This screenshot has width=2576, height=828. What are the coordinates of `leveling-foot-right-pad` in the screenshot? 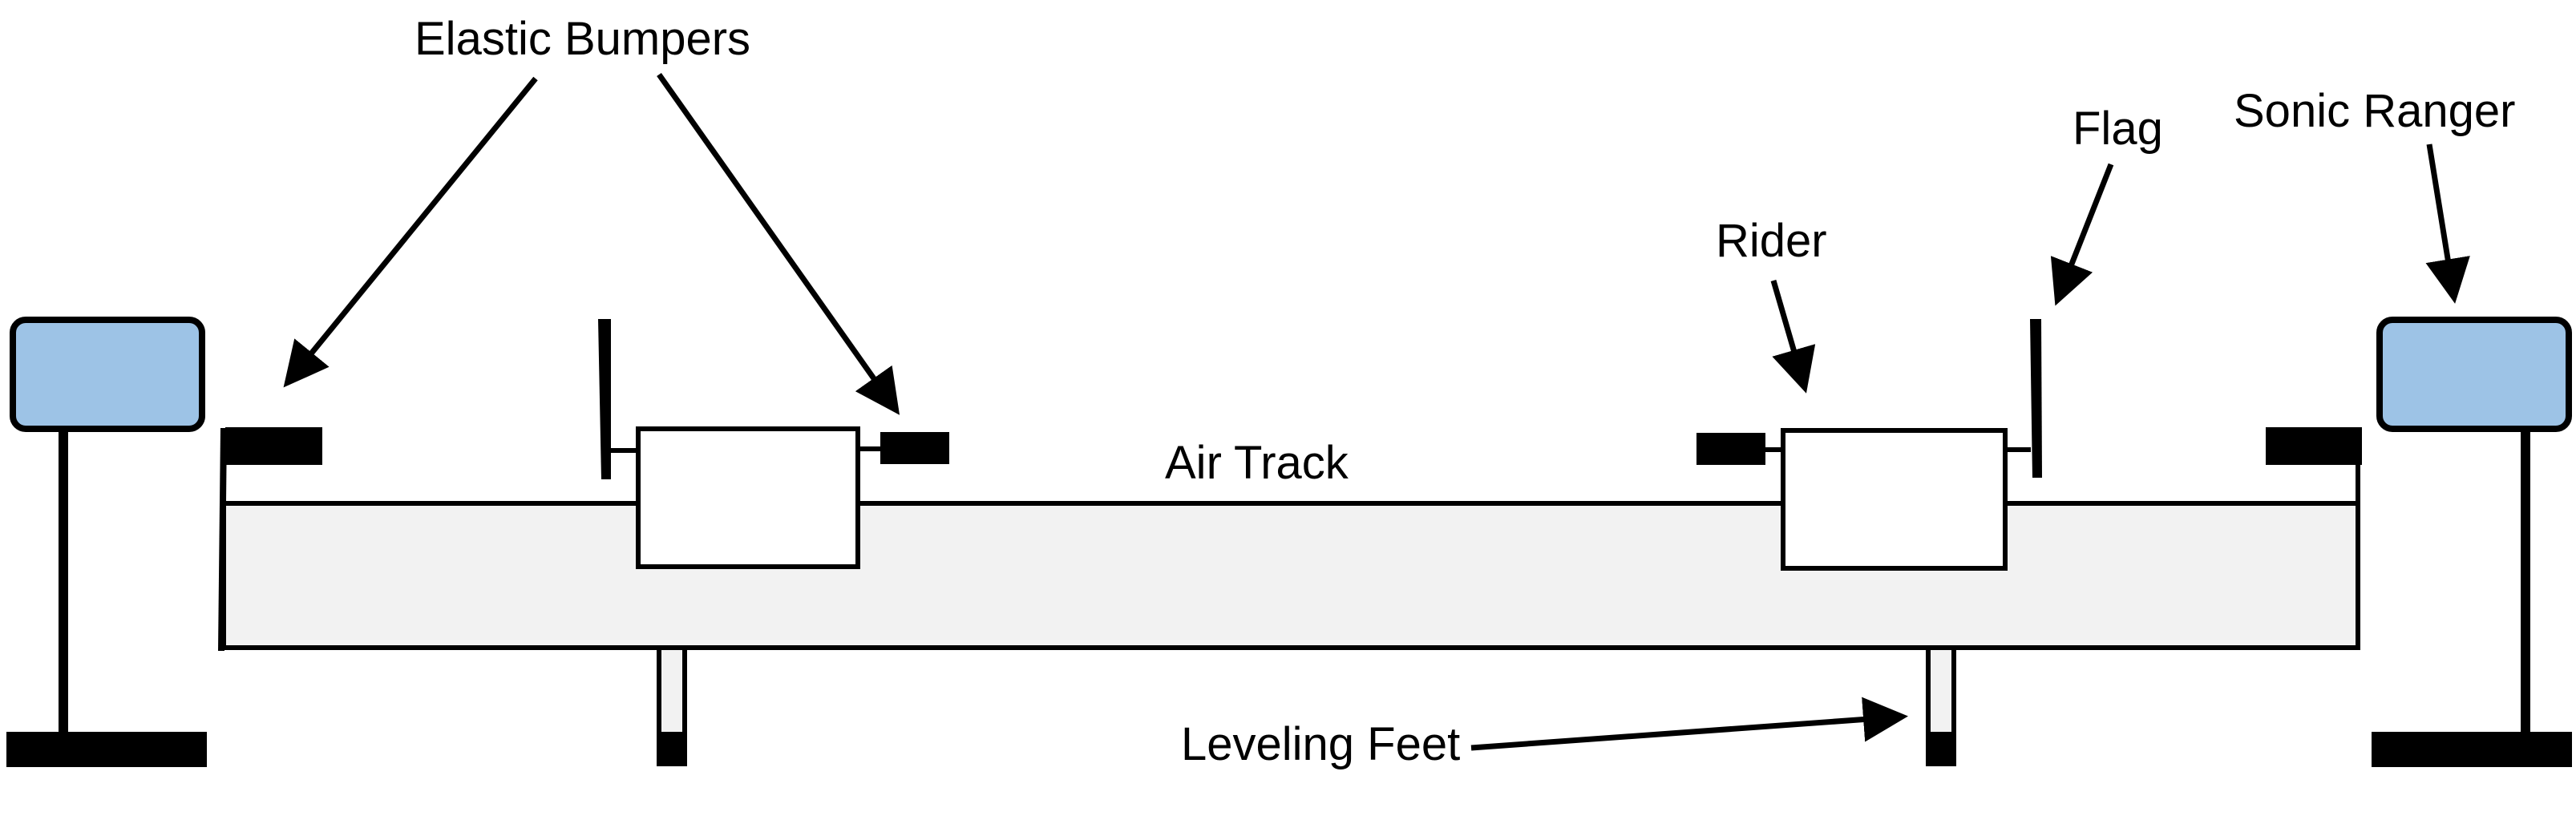 It's located at (1941, 748).